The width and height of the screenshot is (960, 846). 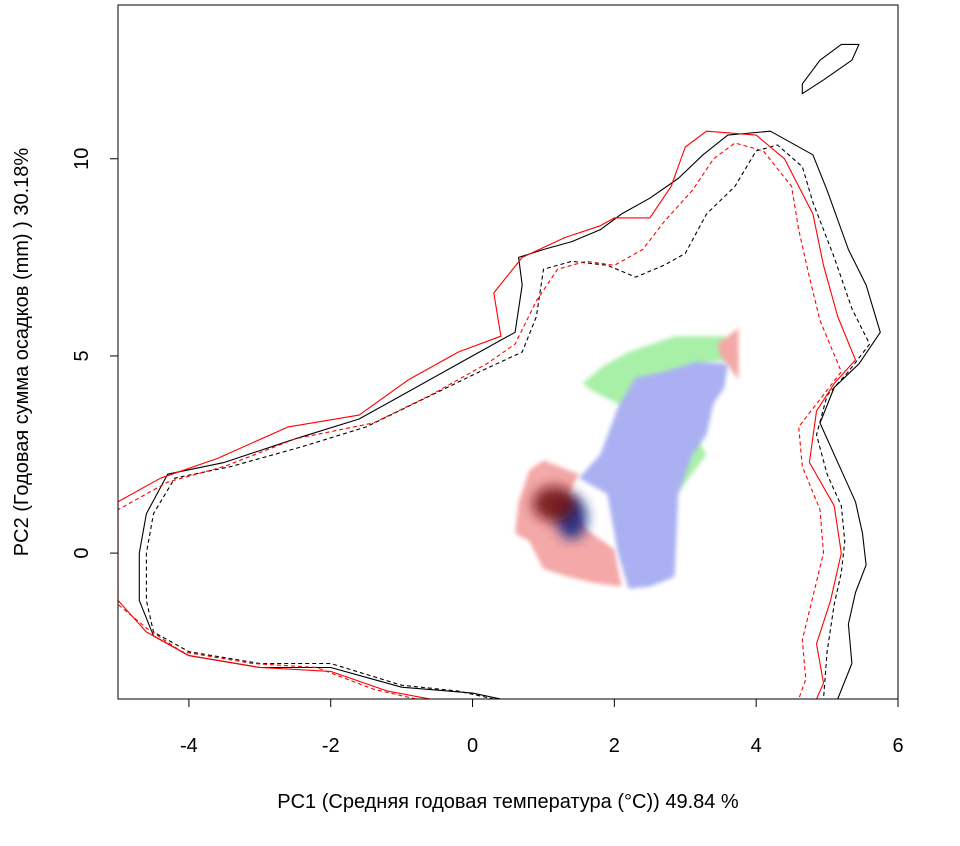 I want to click on x-tick-label: 6, so click(x=897, y=746).